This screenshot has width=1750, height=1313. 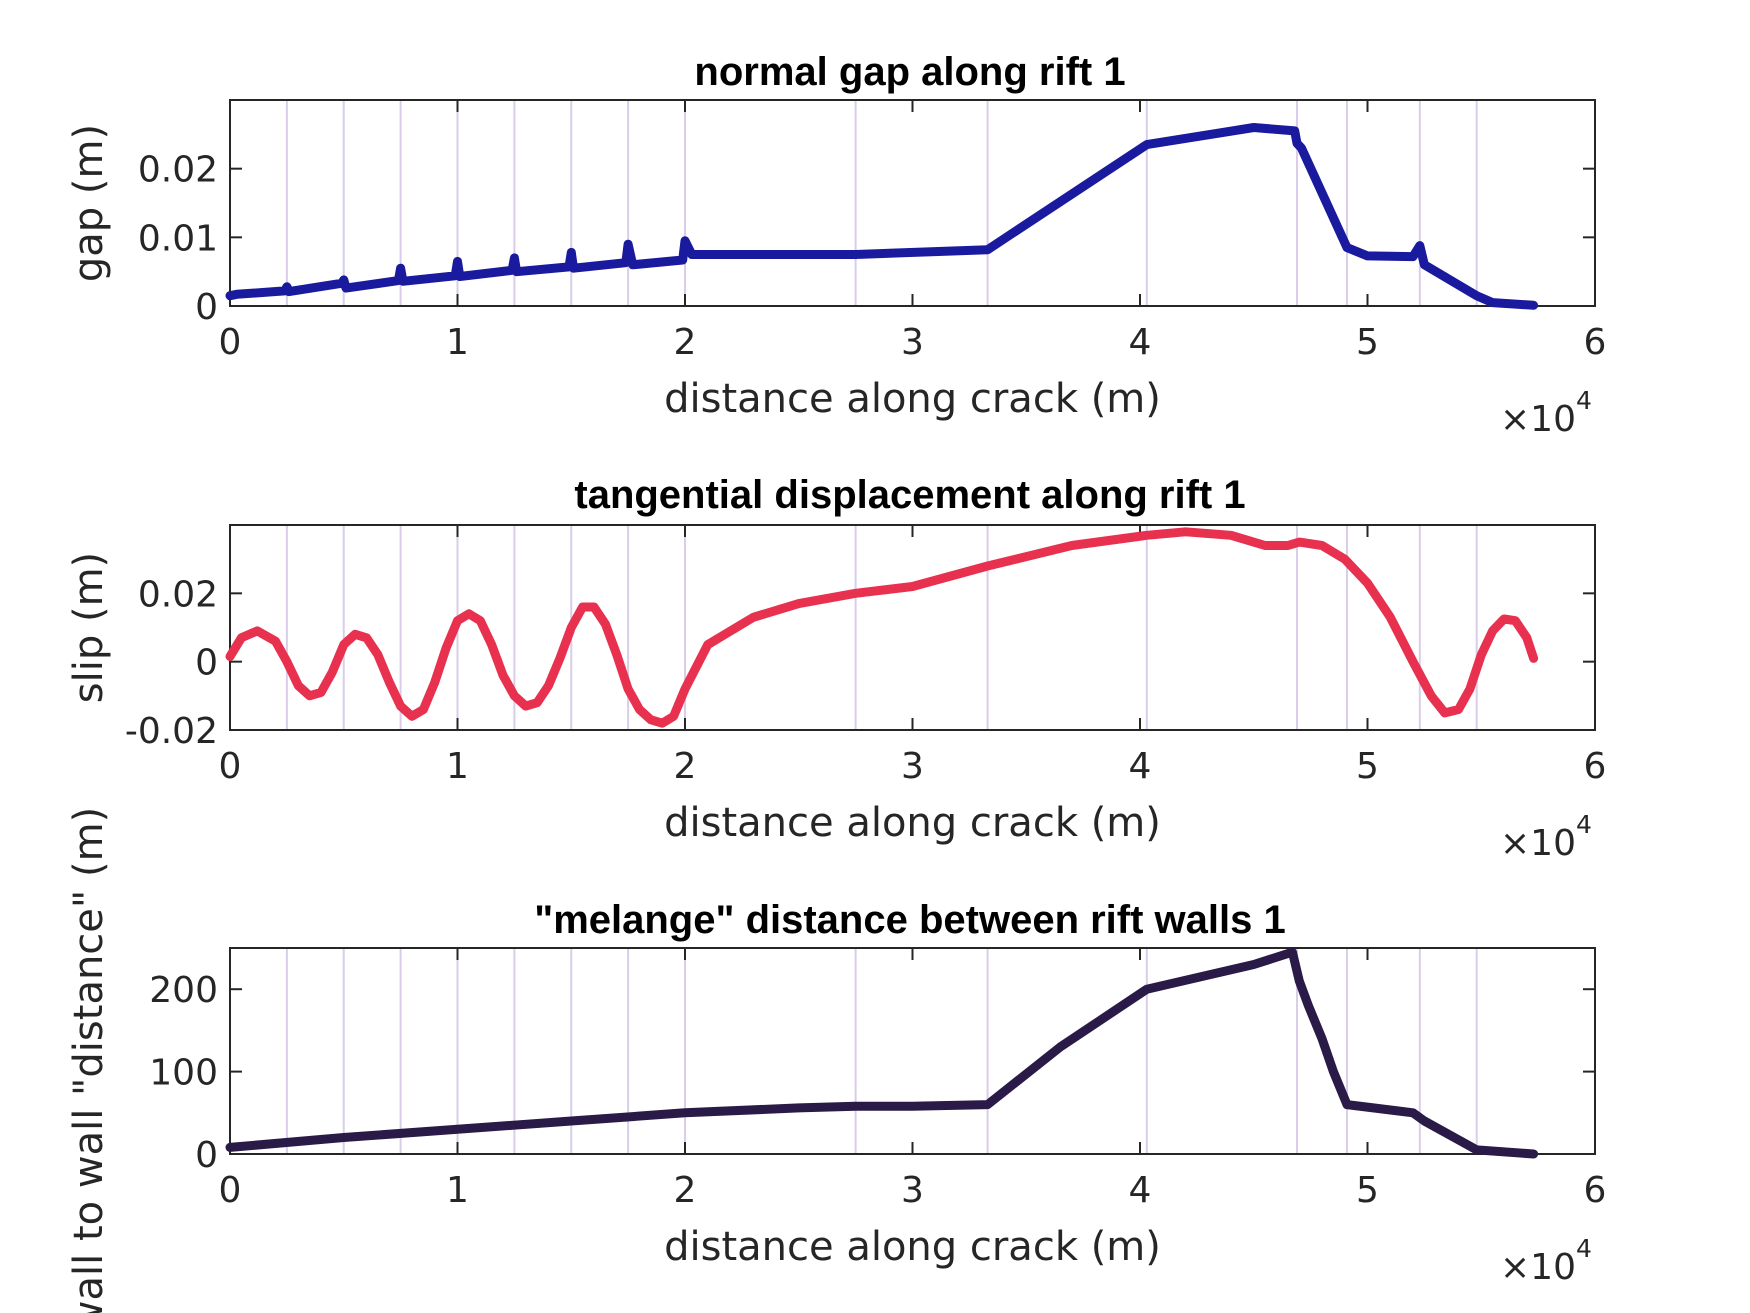 What do you see at coordinates (89, 627) in the screenshot?
I see `y-axis-label: slip (m)` at bounding box center [89, 627].